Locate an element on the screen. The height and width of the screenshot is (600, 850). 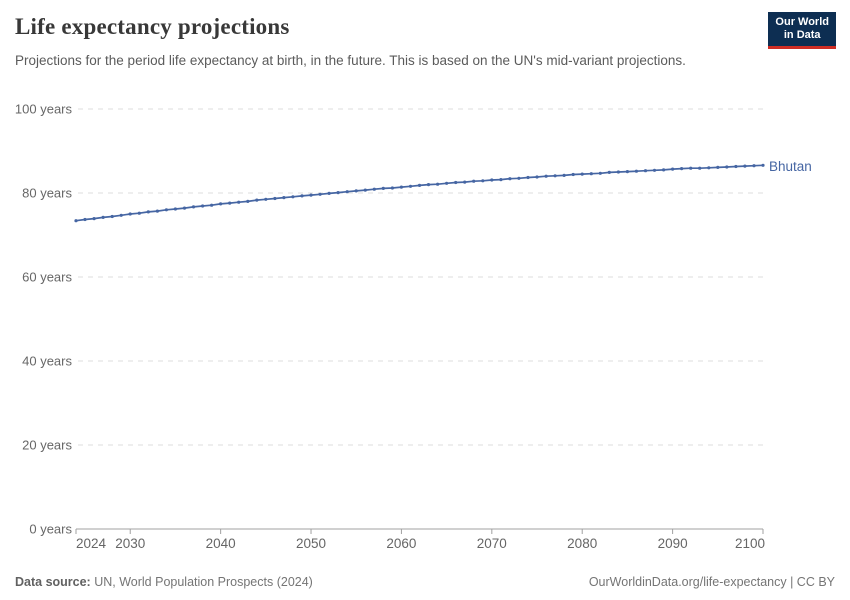
owid-logo-line2: in Data is located at coordinates (802, 35).